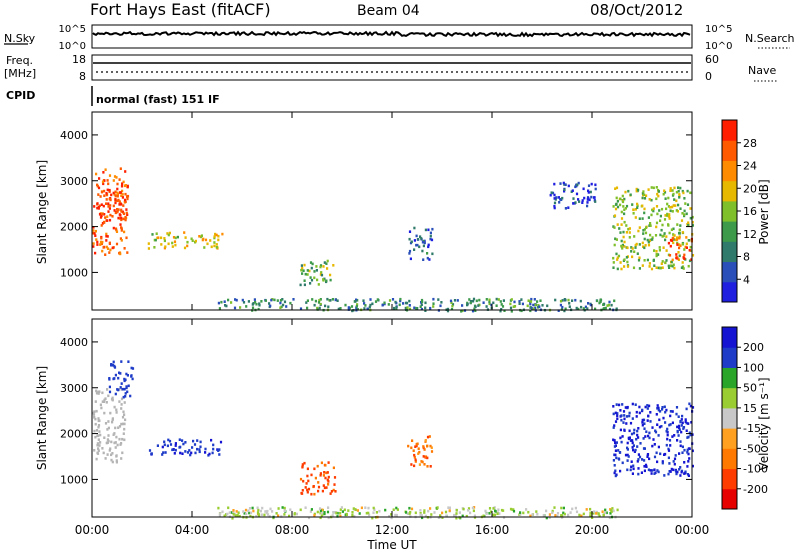 The image size is (800, 554). Describe the element at coordinates (82, 76) in the screenshot. I see `freq-tick-bottom: 8` at that location.